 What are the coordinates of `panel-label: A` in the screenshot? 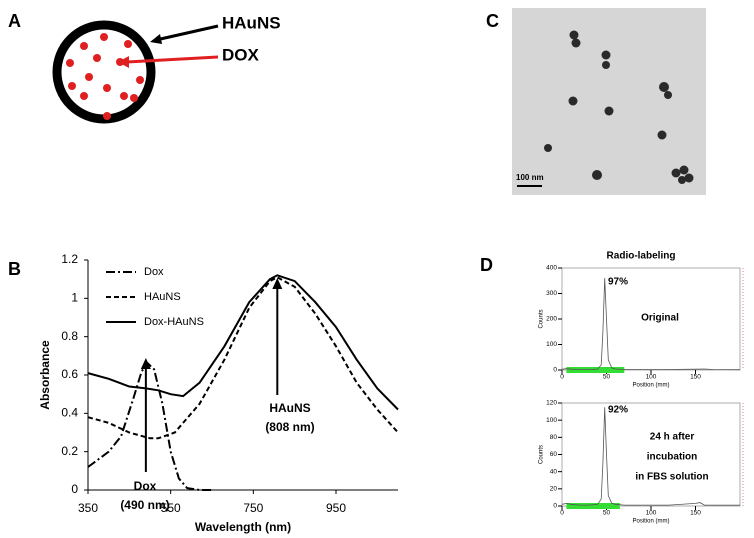 It's located at (14, 21).